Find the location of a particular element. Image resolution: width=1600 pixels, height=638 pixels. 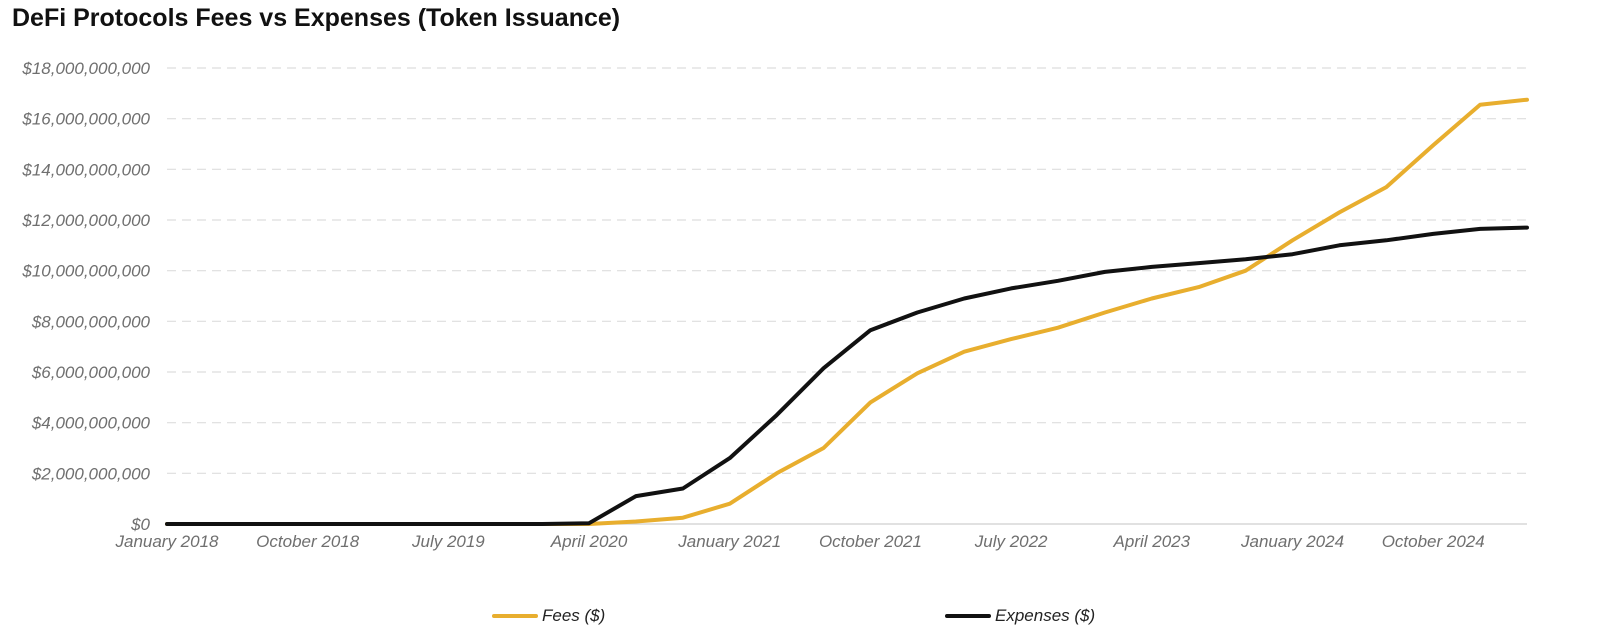

legend-swatch-fees is located at coordinates (515, 616).